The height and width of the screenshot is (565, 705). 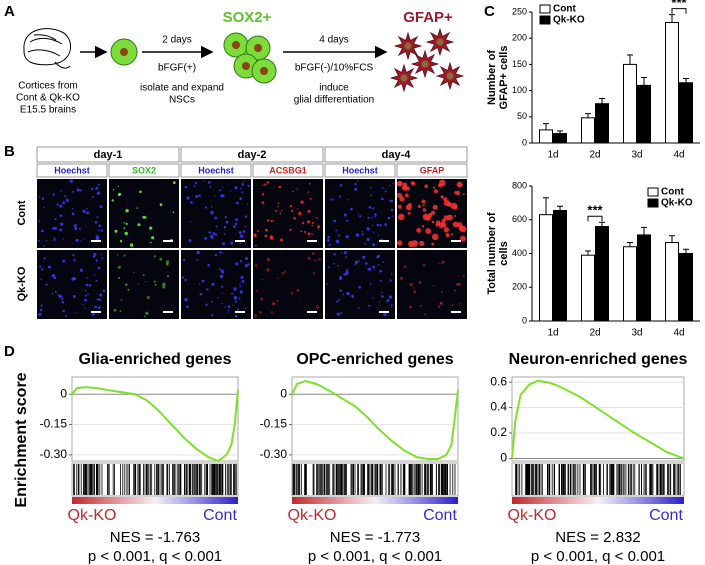 What do you see at coordinates (48, 98) in the screenshot?
I see `label: Cont & Qk-KO` at bounding box center [48, 98].